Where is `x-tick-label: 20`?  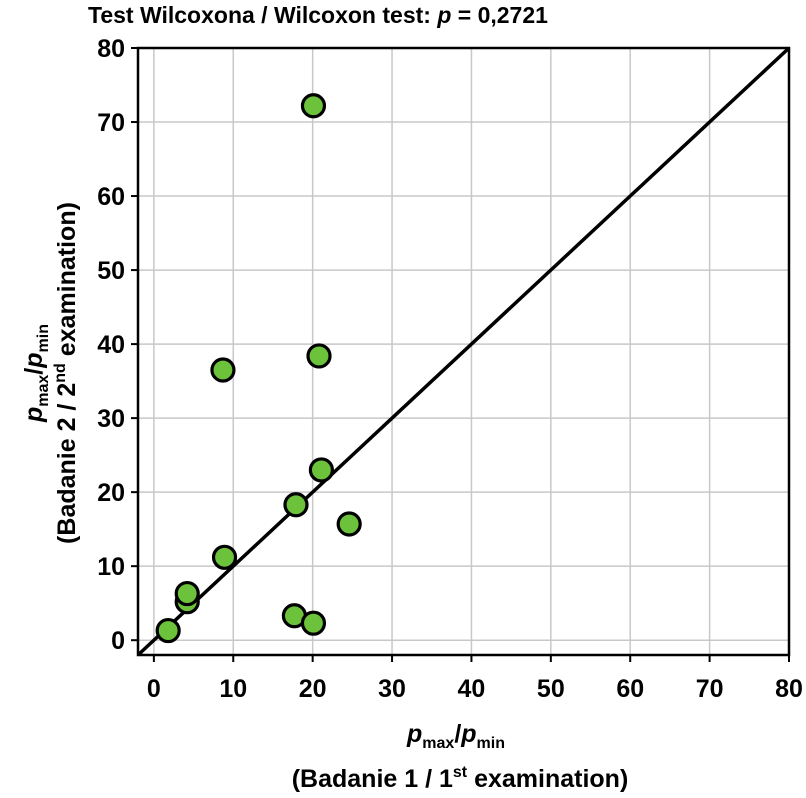
x-tick-label: 20 is located at coordinates (313, 689).